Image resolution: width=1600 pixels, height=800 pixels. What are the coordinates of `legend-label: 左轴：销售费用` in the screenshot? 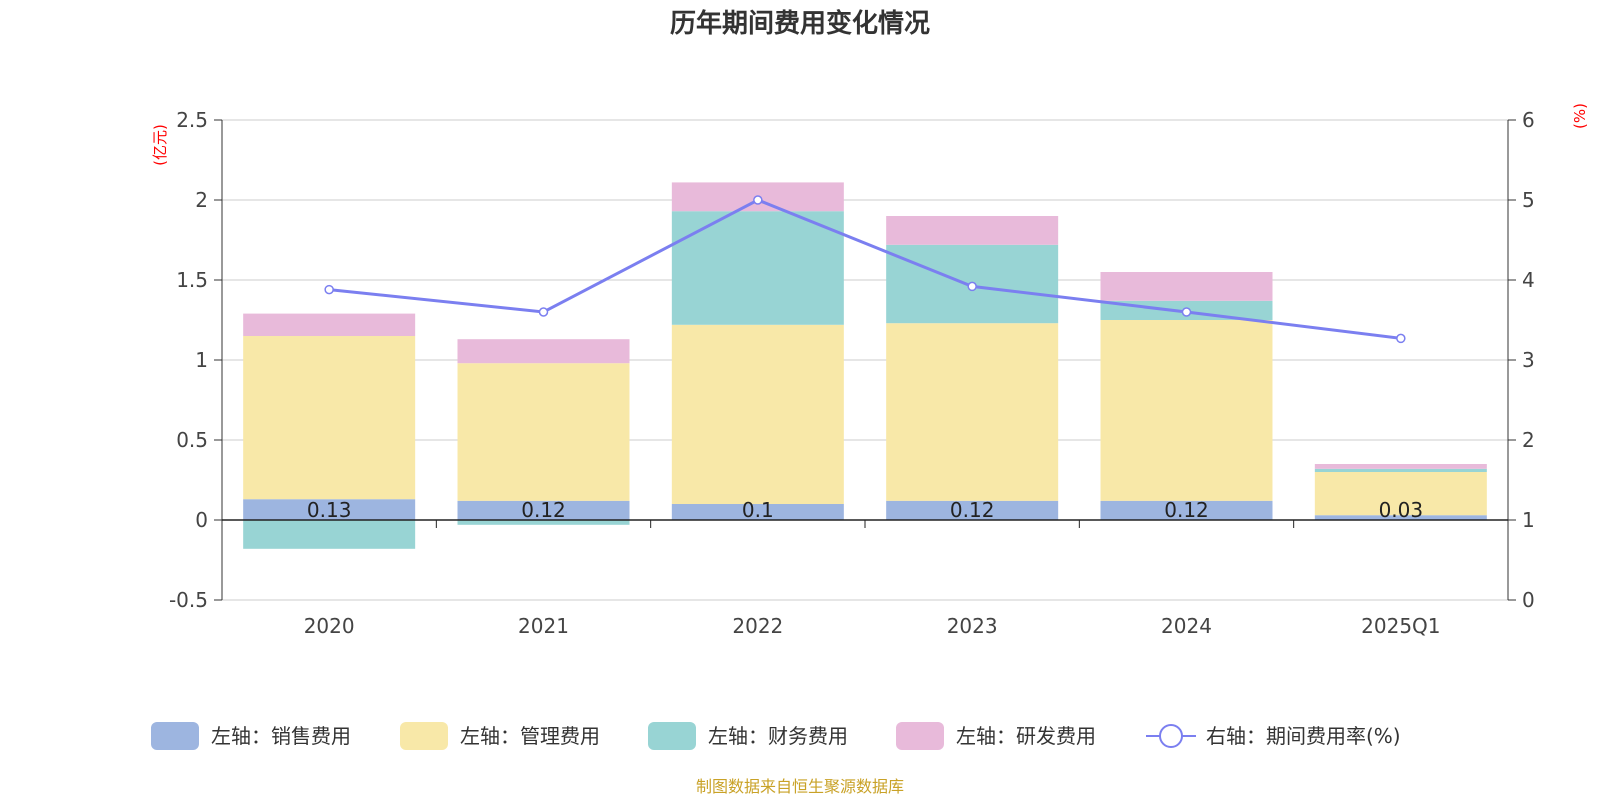 It's located at (281, 736).